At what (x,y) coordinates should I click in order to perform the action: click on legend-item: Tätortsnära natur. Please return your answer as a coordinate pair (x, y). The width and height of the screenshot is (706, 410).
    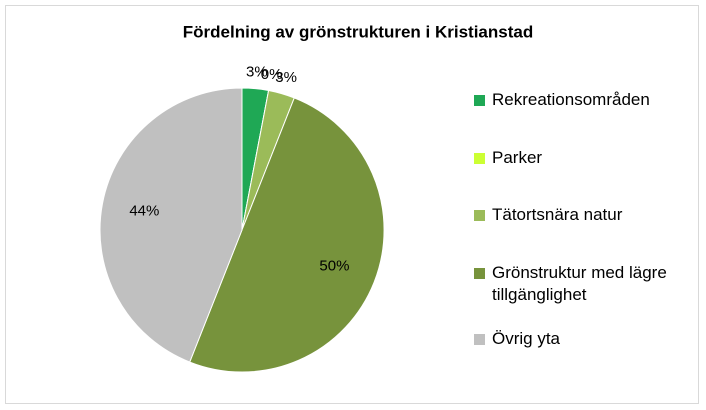
    Looking at the image, I should click on (548, 215).